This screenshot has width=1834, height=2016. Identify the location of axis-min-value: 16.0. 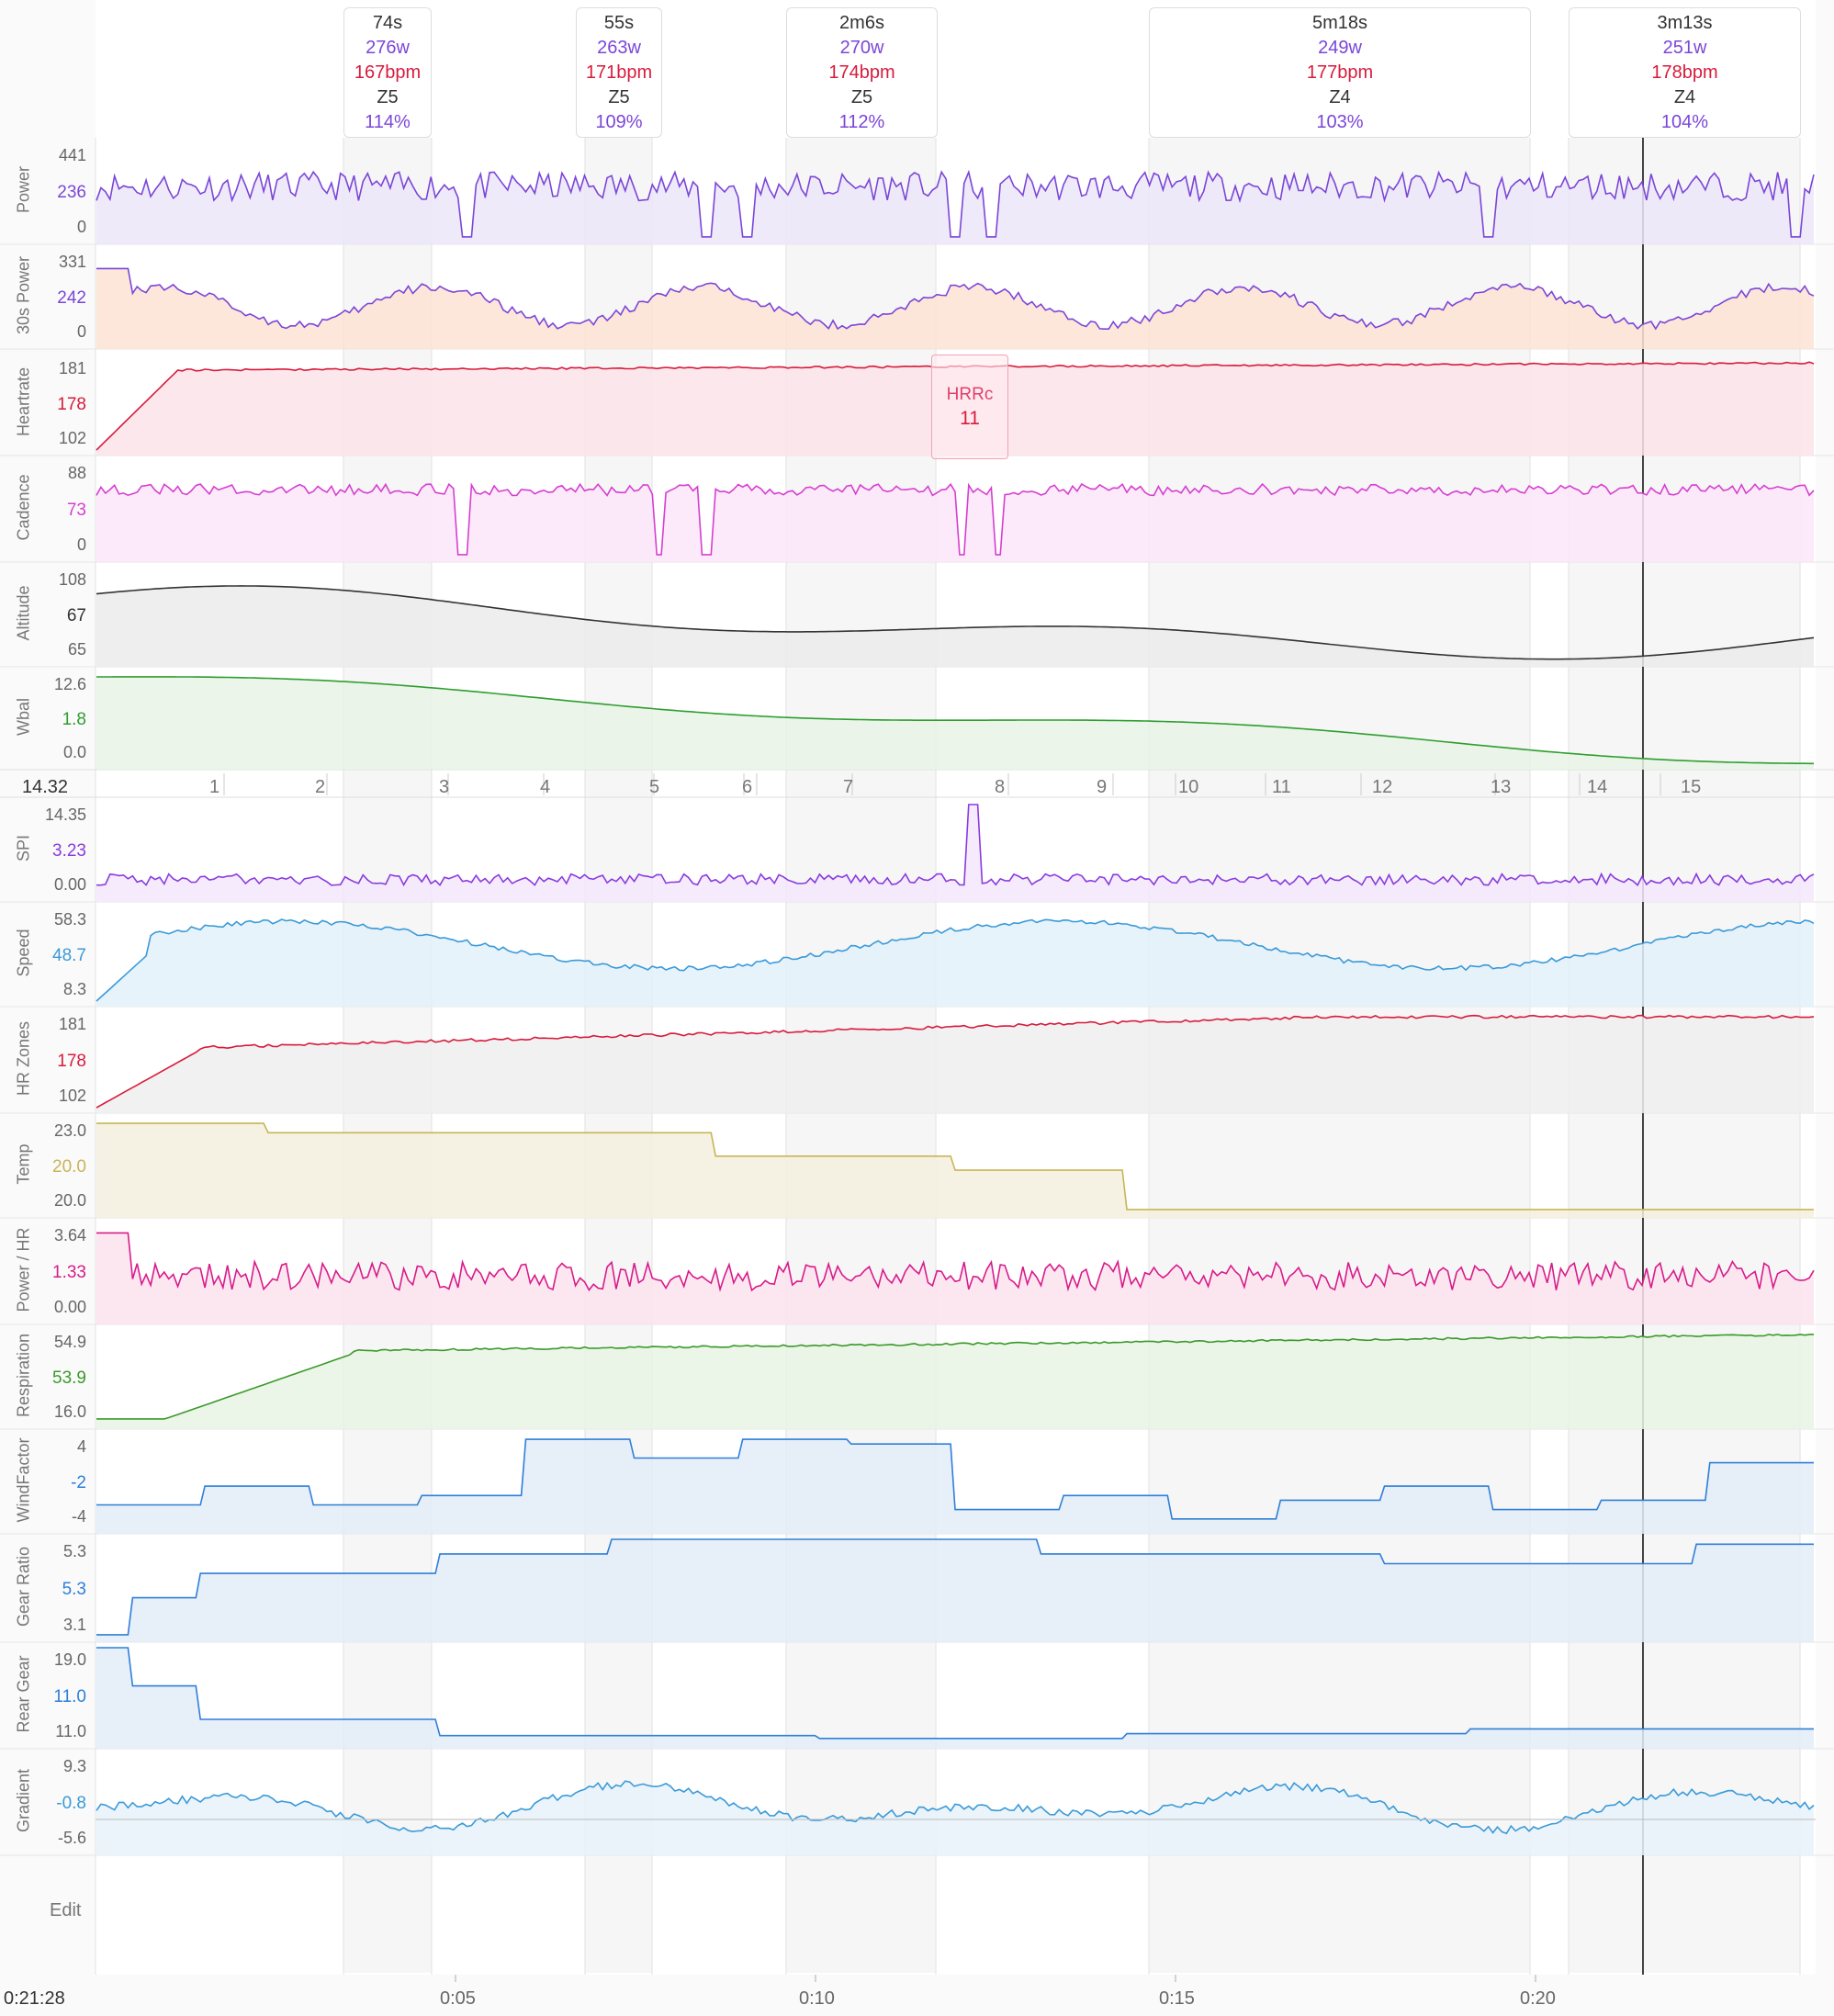
(69, 1411).